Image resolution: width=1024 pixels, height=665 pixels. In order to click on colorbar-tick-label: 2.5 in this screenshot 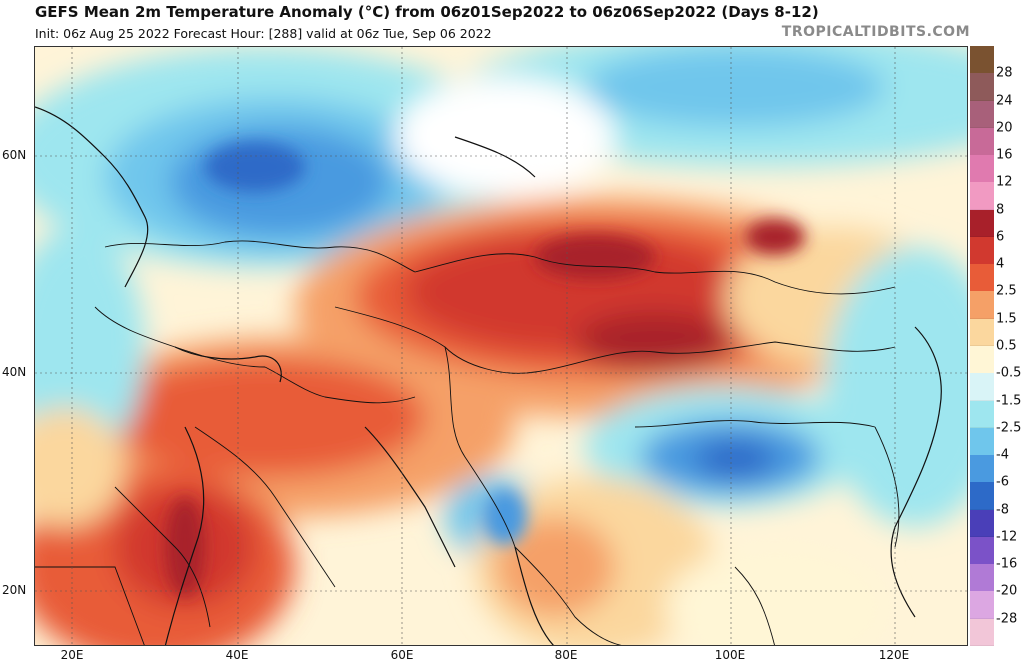, I will do `click(1006, 291)`.